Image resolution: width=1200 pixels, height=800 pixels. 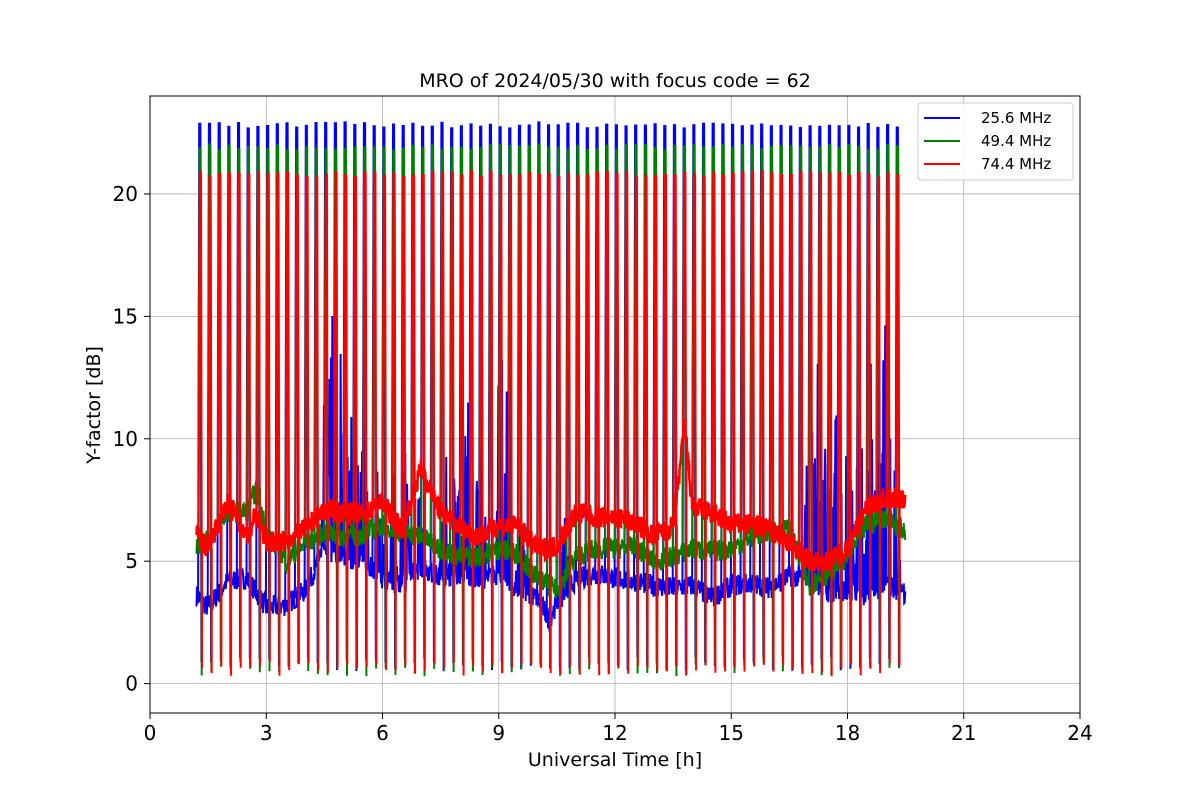 I want to click on x-tick-label: 24, so click(x=1079, y=733).